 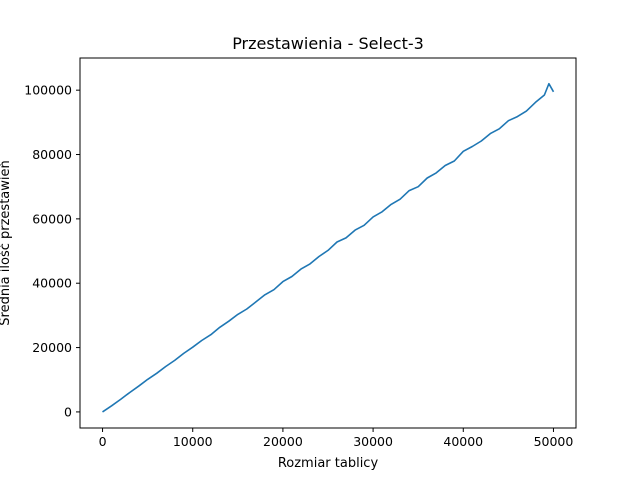 What do you see at coordinates (328, 463) in the screenshot?
I see `x-axis-label: Rozmiar tablicy` at bounding box center [328, 463].